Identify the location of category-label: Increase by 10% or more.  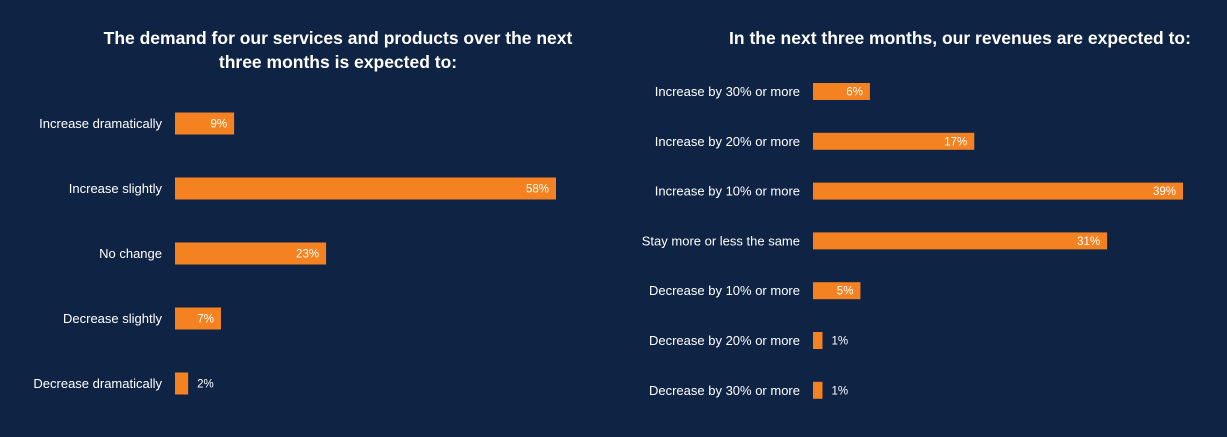
(727, 191).